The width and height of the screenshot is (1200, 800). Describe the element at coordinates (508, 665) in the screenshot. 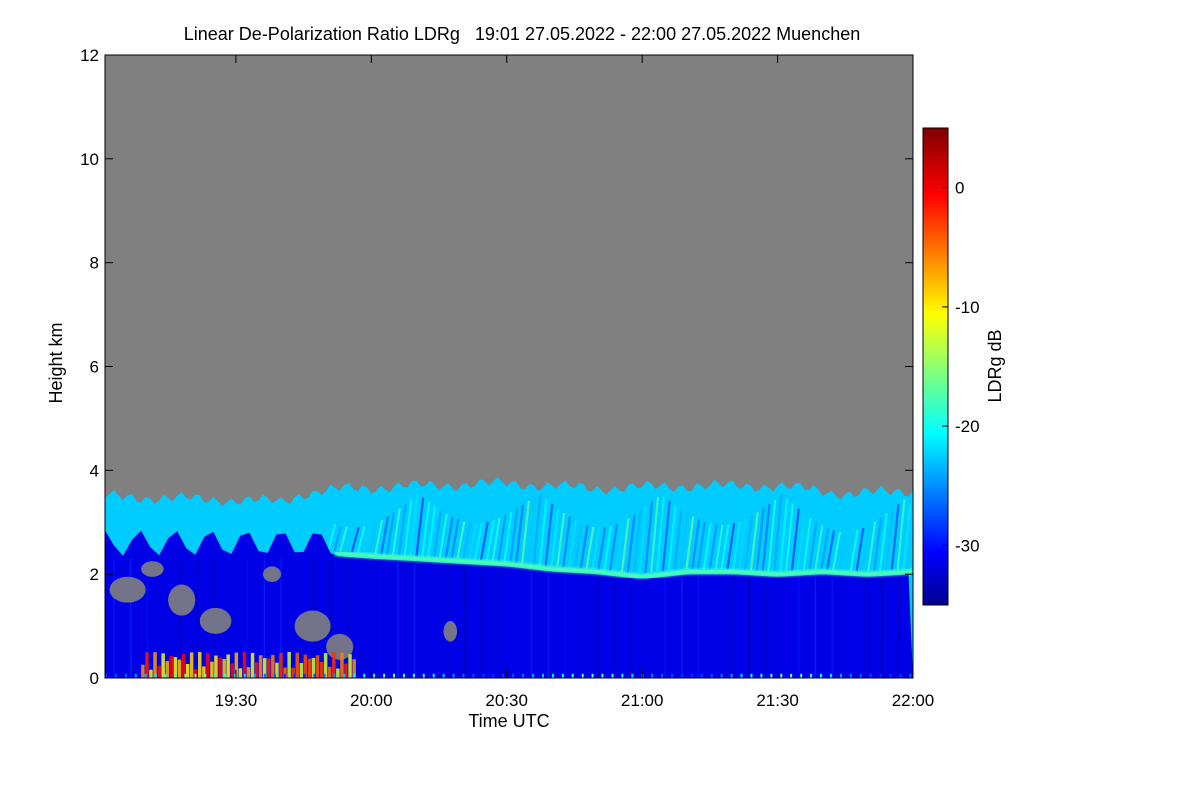

I see `surface-clutter` at that location.